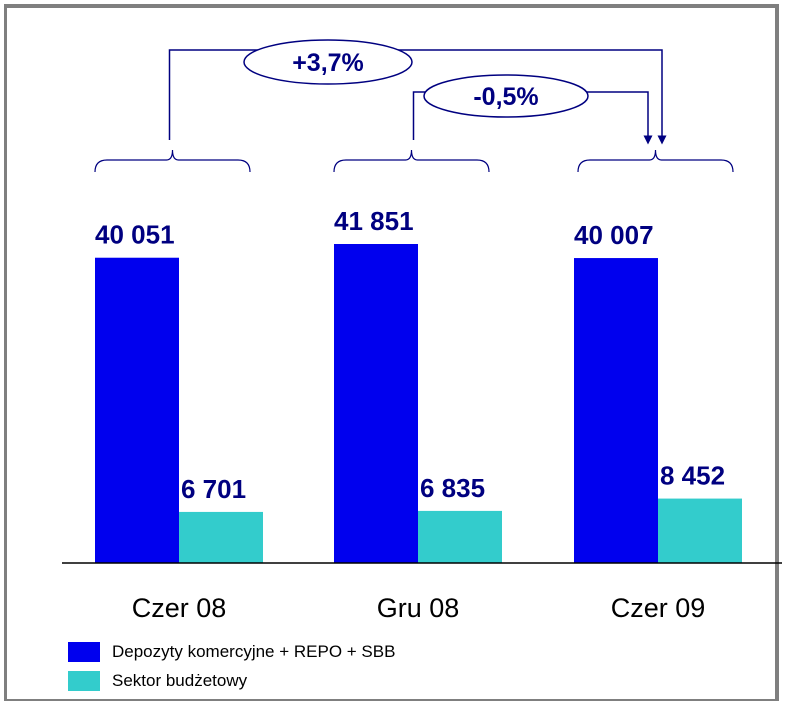  Describe the element at coordinates (213, 489) in the screenshot. I see `data-label-2-1: 6 701` at that location.